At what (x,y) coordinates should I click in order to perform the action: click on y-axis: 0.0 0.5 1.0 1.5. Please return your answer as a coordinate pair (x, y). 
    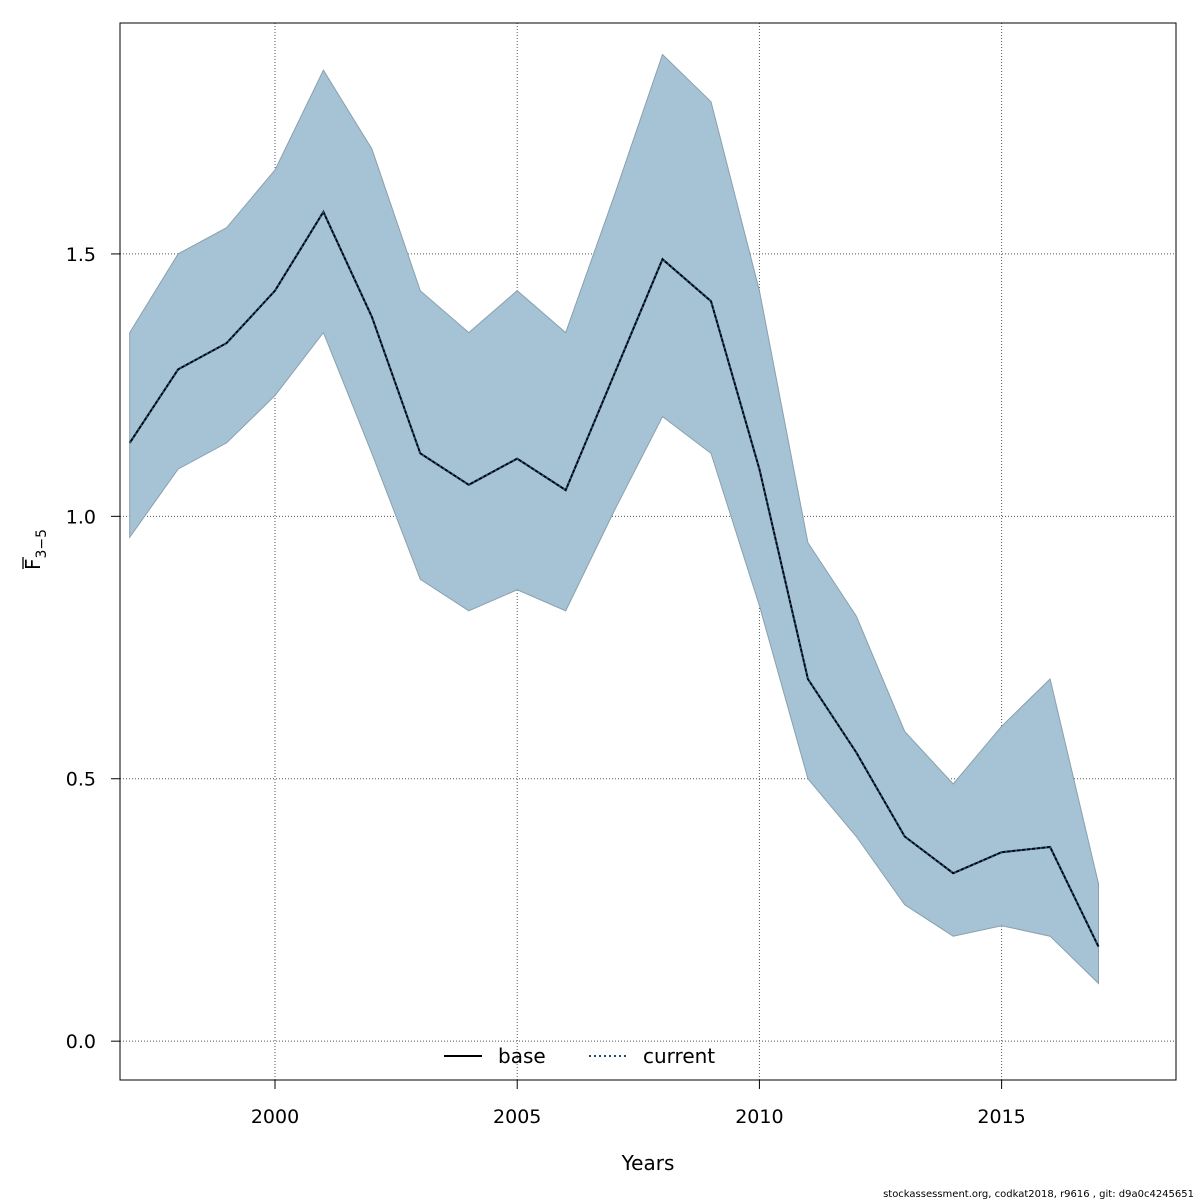
    Looking at the image, I should click on (93, 648).